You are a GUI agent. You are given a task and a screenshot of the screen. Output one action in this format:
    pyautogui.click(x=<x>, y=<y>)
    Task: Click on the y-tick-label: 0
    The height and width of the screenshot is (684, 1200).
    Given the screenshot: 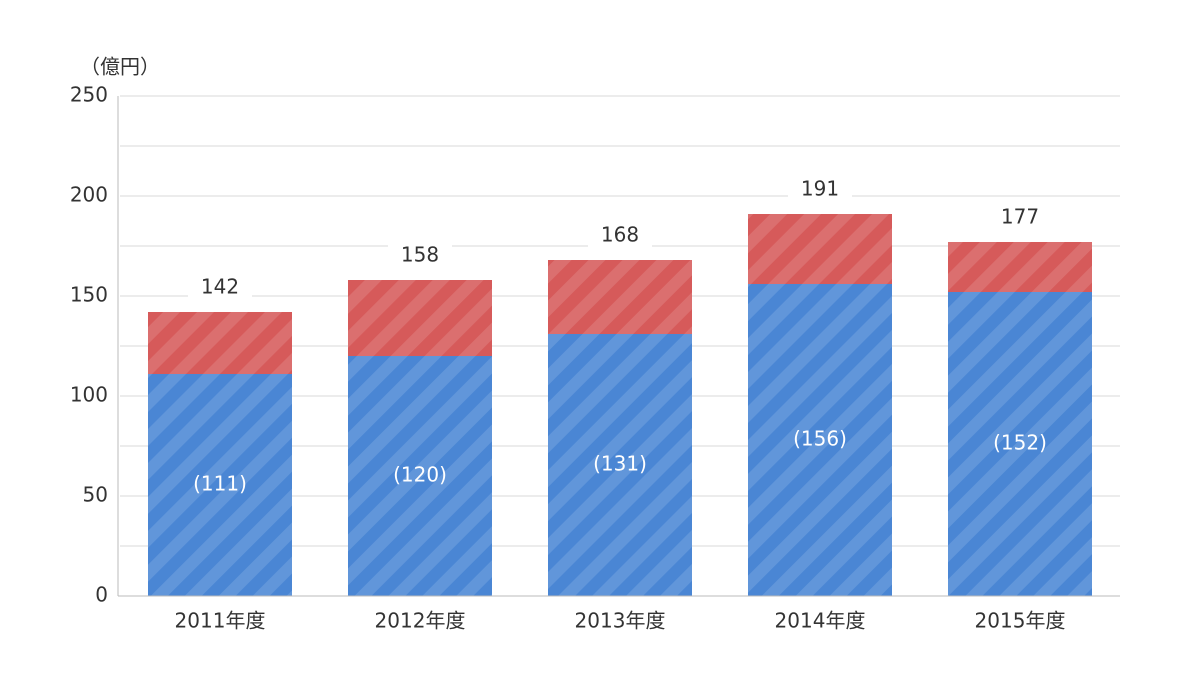 What is the action you would take?
    pyautogui.click(x=101, y=595)
    